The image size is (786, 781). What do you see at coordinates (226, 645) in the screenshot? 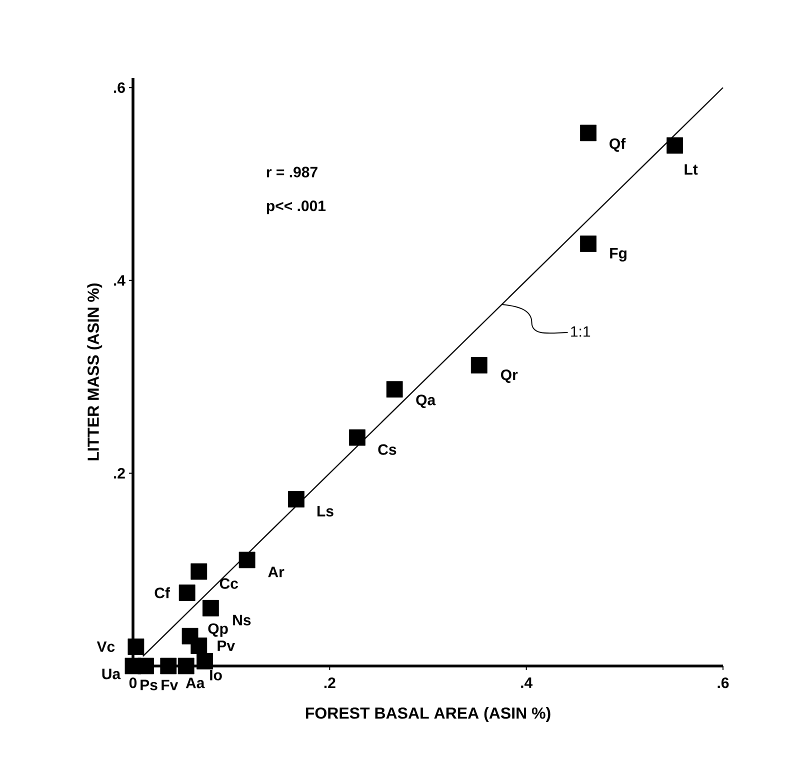
I see `annotation: Pv` at bounding box center [226, 645].